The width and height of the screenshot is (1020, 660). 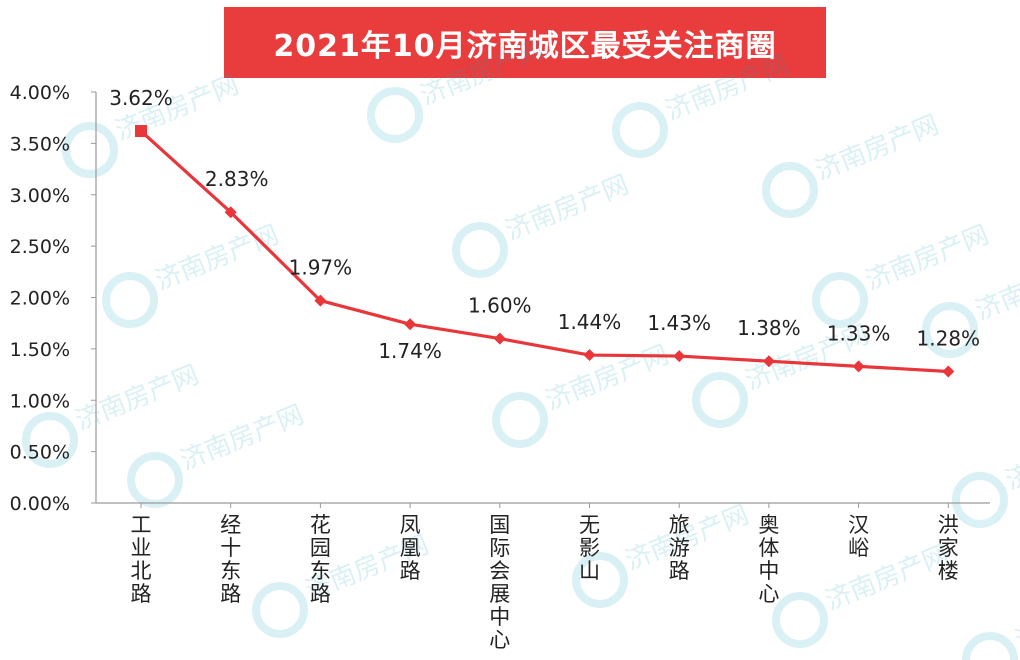 What do you see at coordinates (410, 351) in the screenshot?
I see `data-label: 1.74%` at bounding box center [410, 351].